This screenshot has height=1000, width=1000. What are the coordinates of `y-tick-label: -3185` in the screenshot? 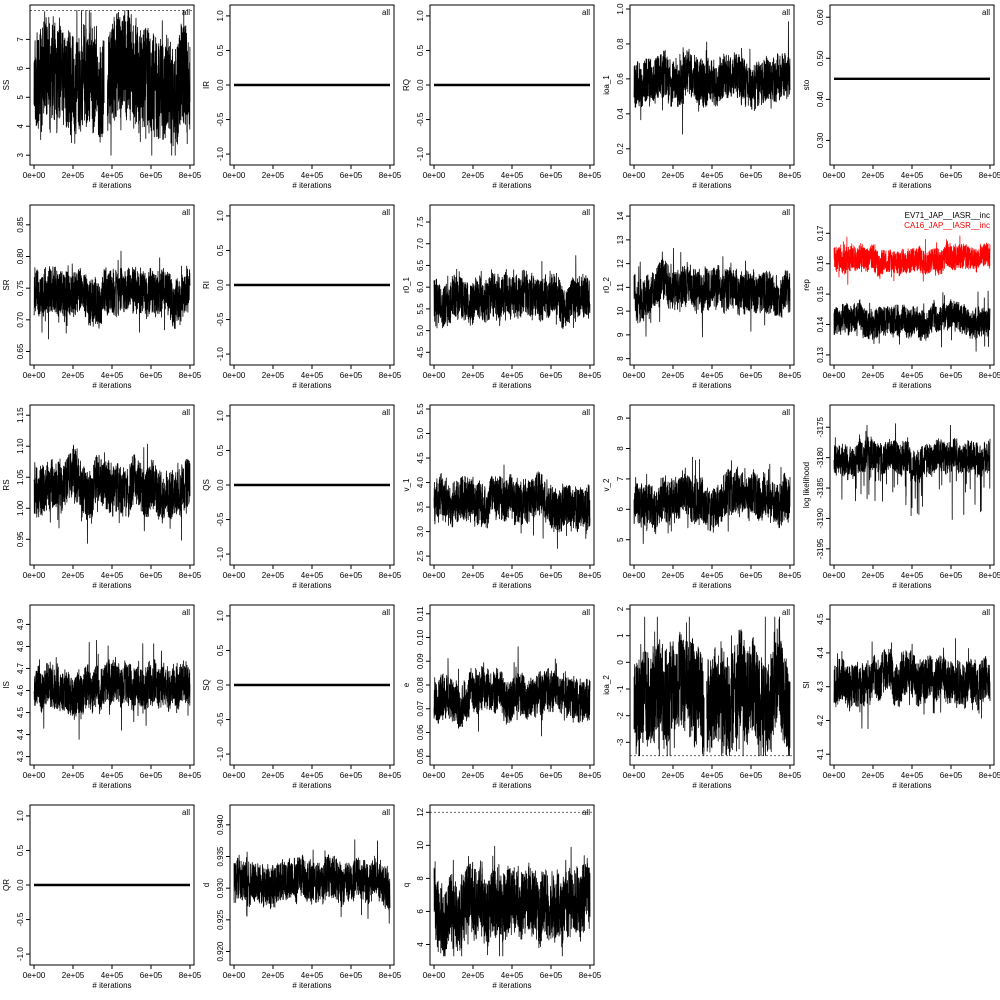 It's located at (820, 487).